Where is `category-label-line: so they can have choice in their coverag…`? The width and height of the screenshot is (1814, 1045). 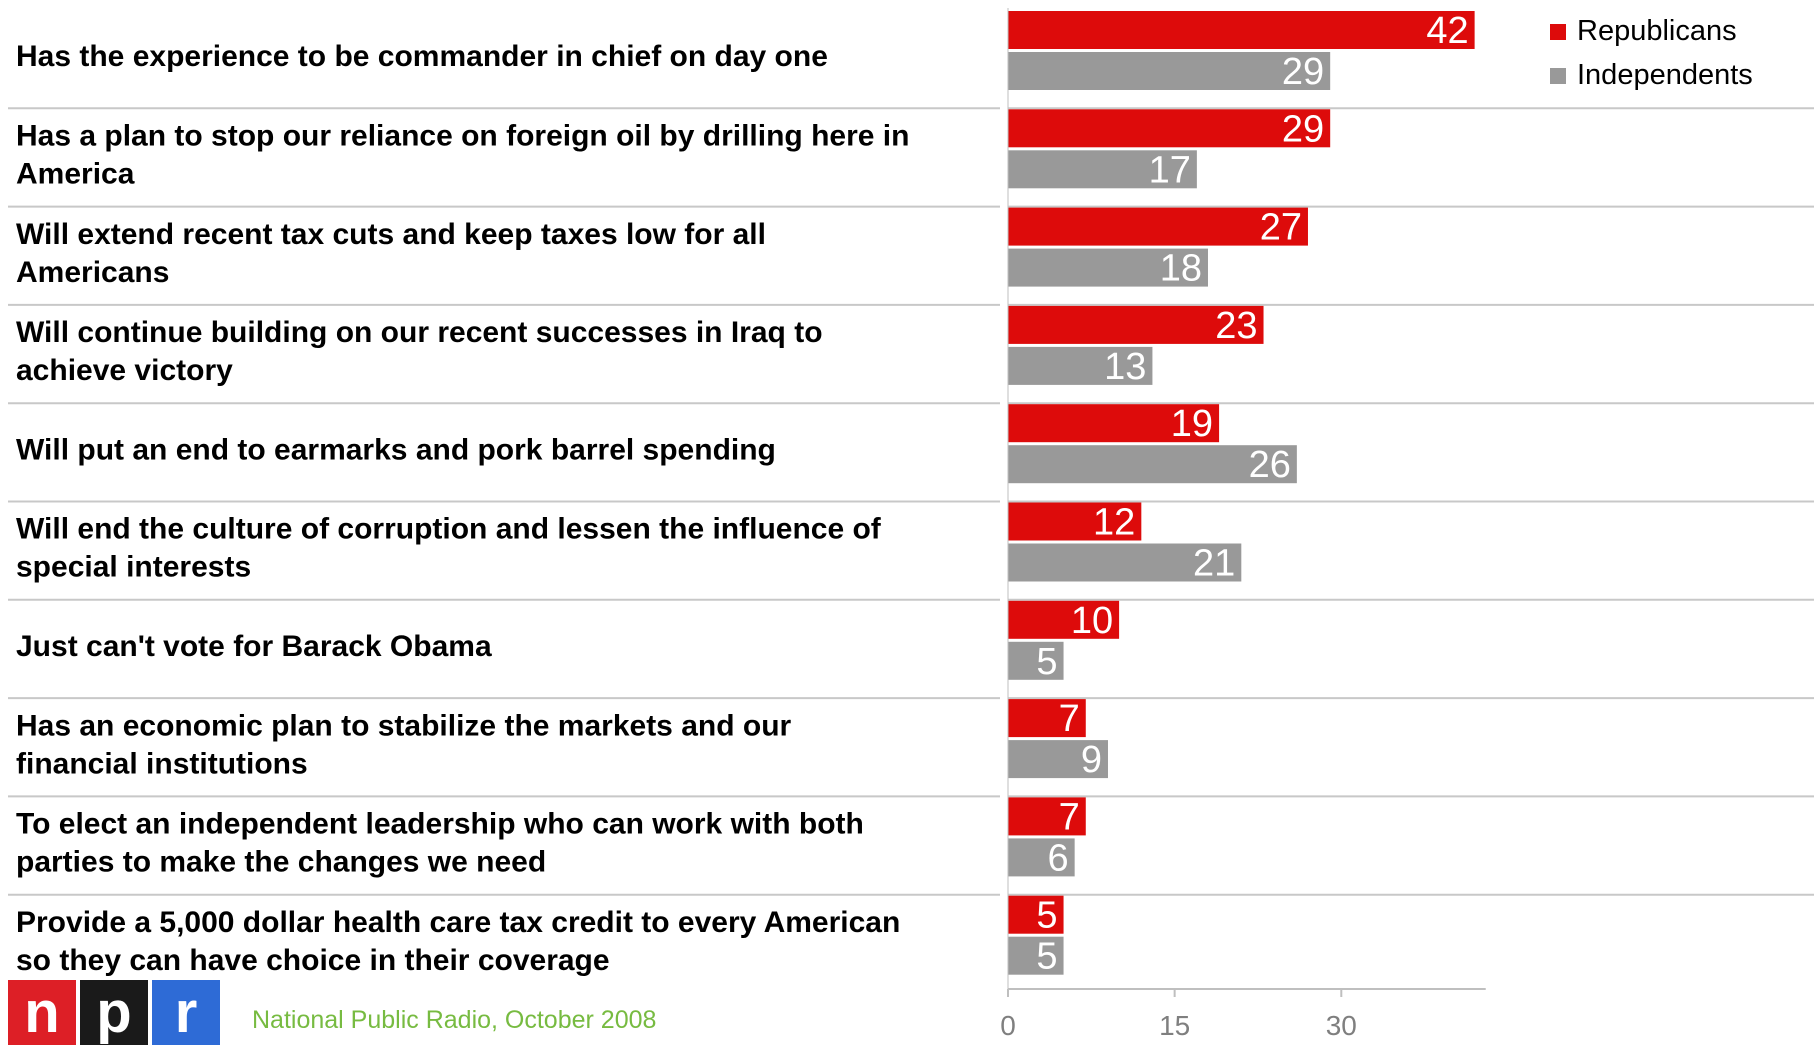 category-label-line: so they can have choice in their coverag… is located at coordinates (313, 960).